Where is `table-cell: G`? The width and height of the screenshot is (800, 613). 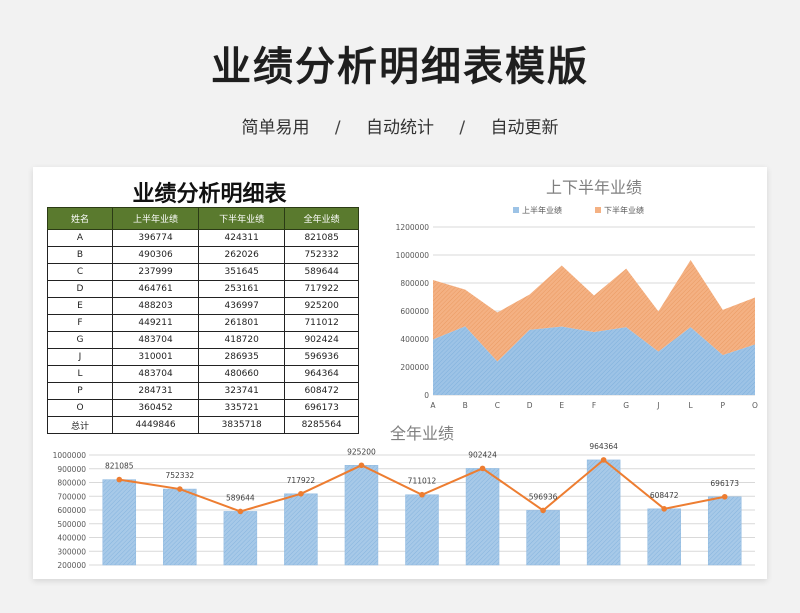
table-cell: G is located at coordinates (80, 340).